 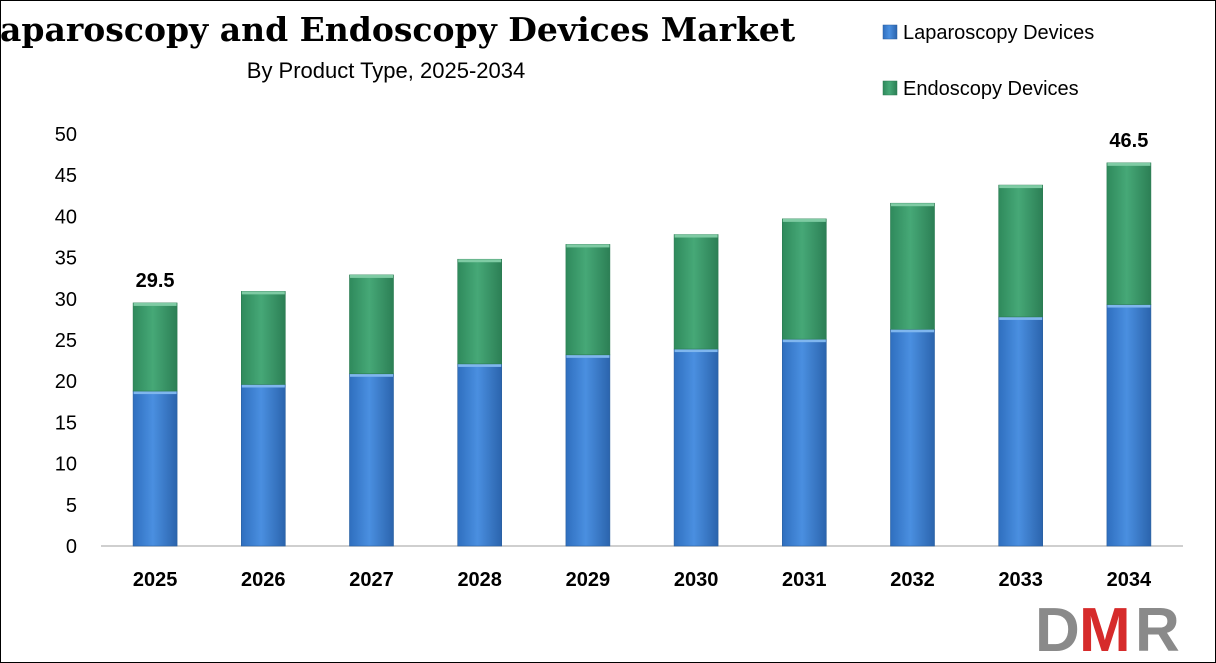 What do you see at coordinates (479, 580) in the screenshot?
I see `x-tick-label: 2028` at bounding box center [479, 580].